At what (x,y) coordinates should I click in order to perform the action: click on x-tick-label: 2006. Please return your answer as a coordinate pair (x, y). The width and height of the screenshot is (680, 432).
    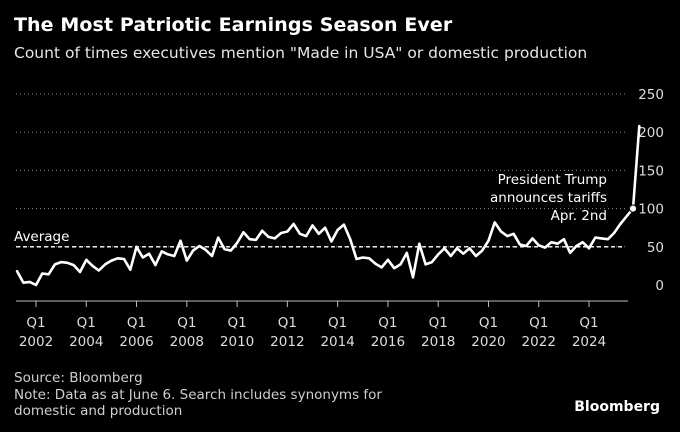
    Looking at the image, I should click on (136, 342).